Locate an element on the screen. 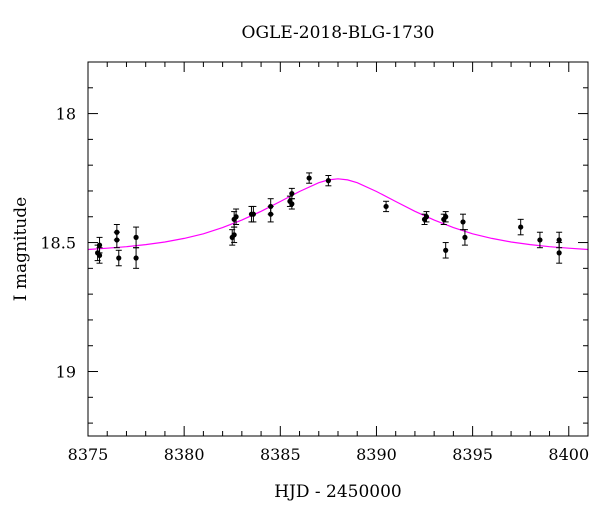 The height and width of the screenshot is (512, 600). x-axis-label: HJD - 2450000 is located at coordinates (338, 492).